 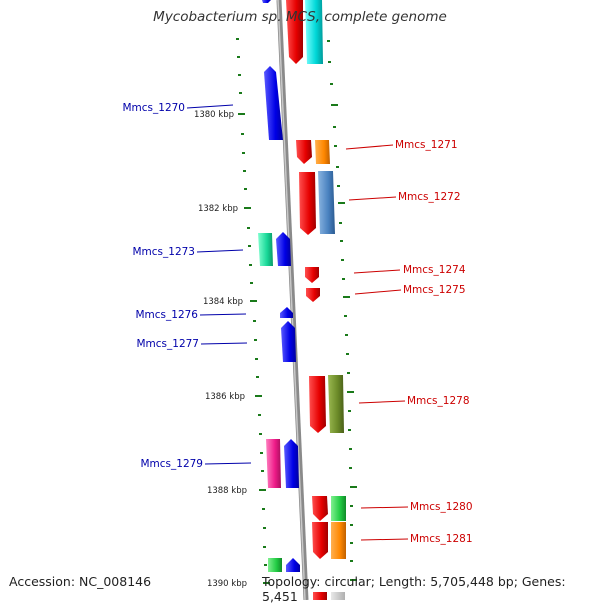 I want to click on accession-text: Accession: NC_008146, so click(x=80, y=581).